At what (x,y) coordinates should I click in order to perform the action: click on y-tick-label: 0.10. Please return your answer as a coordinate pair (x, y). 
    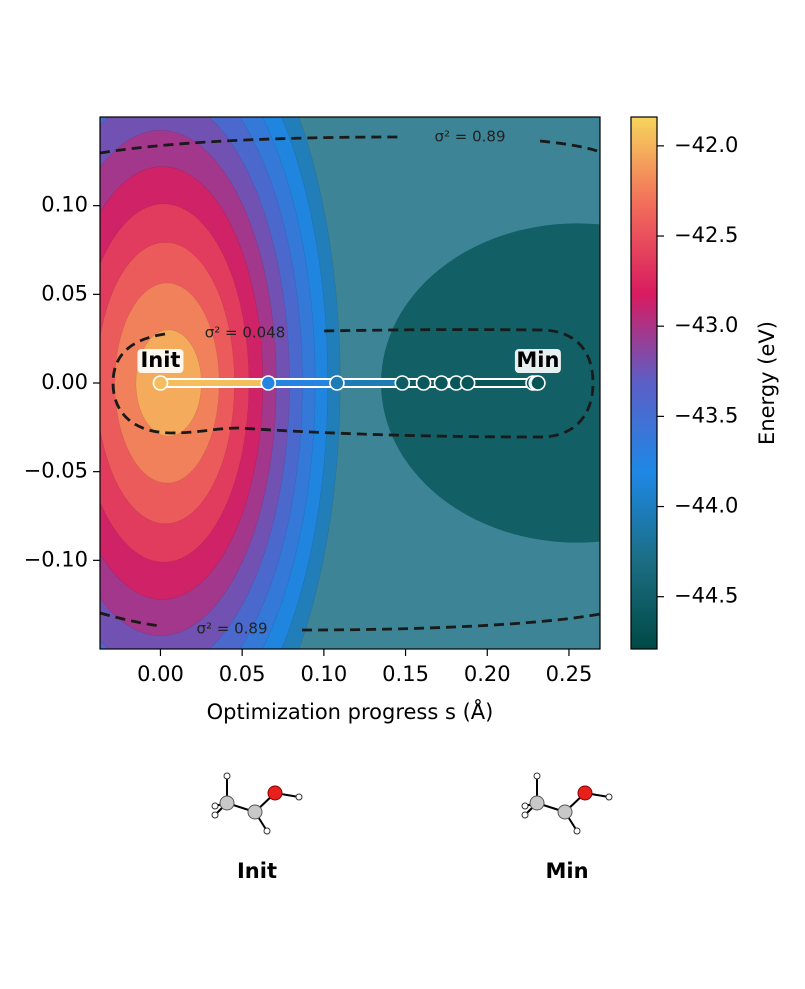
    Looking at the image, I should click on (64, 205).